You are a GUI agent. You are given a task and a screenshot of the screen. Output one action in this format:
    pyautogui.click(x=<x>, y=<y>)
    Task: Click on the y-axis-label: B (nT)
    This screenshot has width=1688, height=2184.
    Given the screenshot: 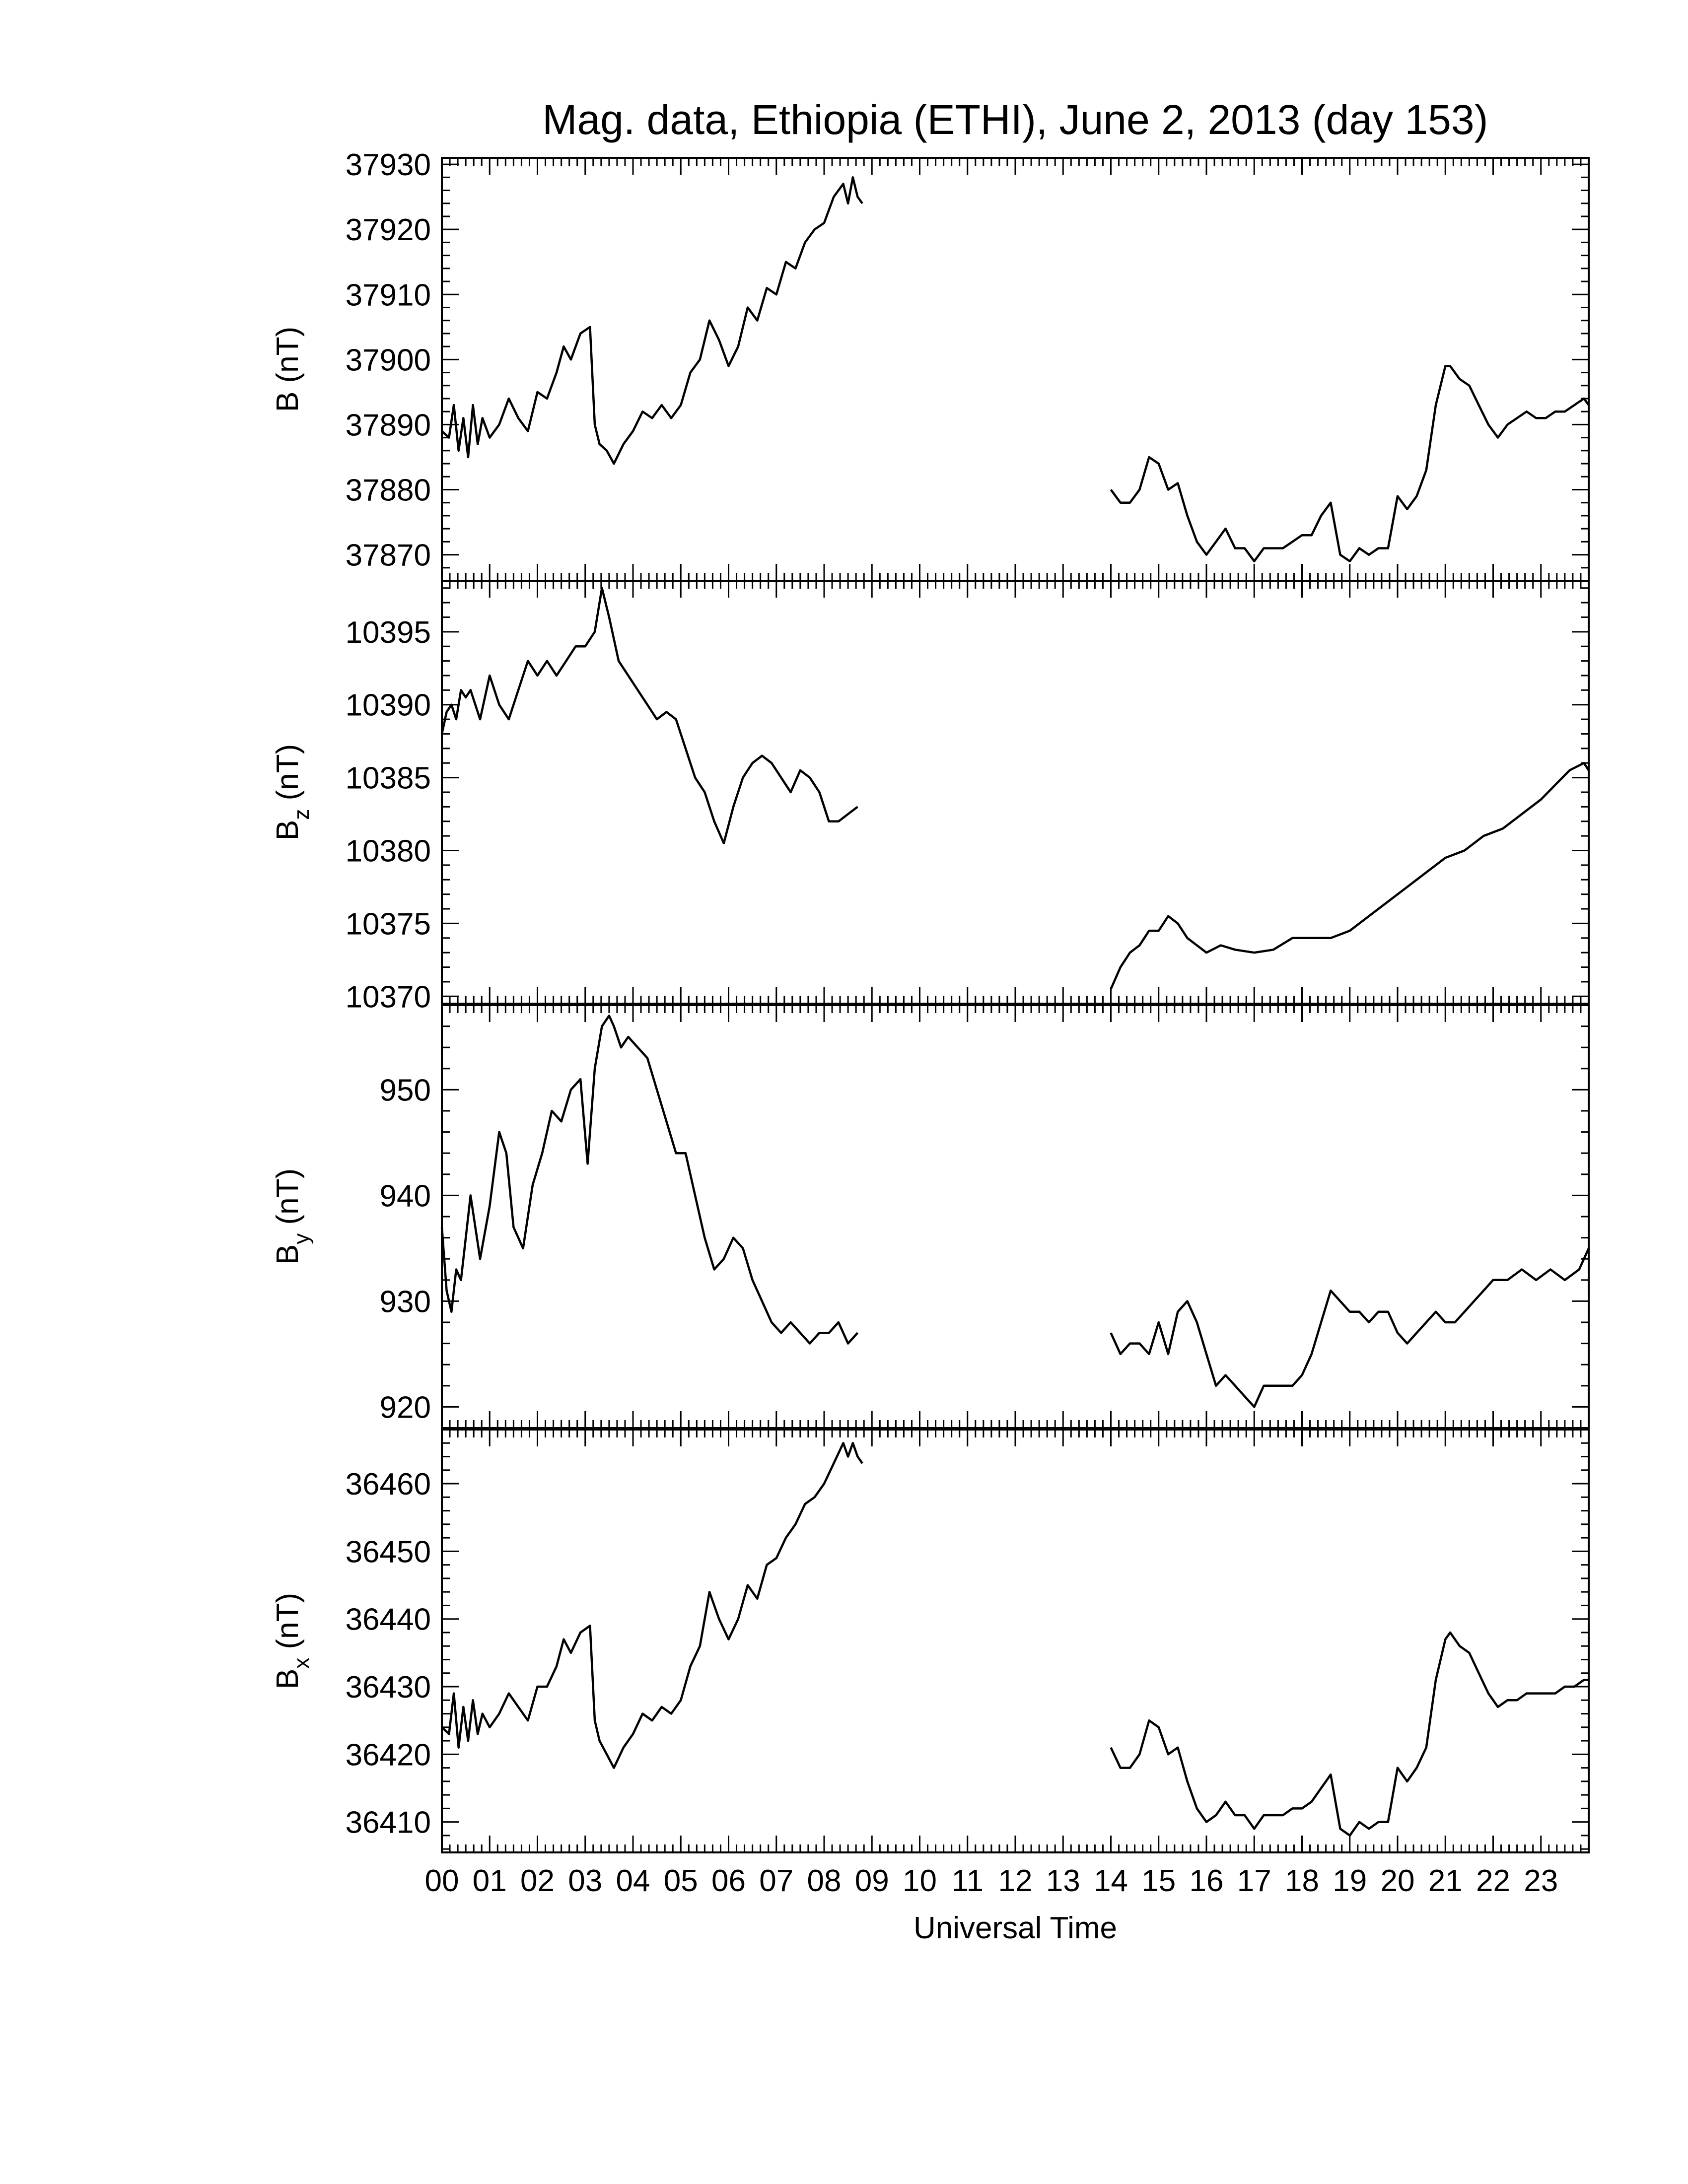 What is the action you would take?
    pyautogui.click(x=288, y=369)
    